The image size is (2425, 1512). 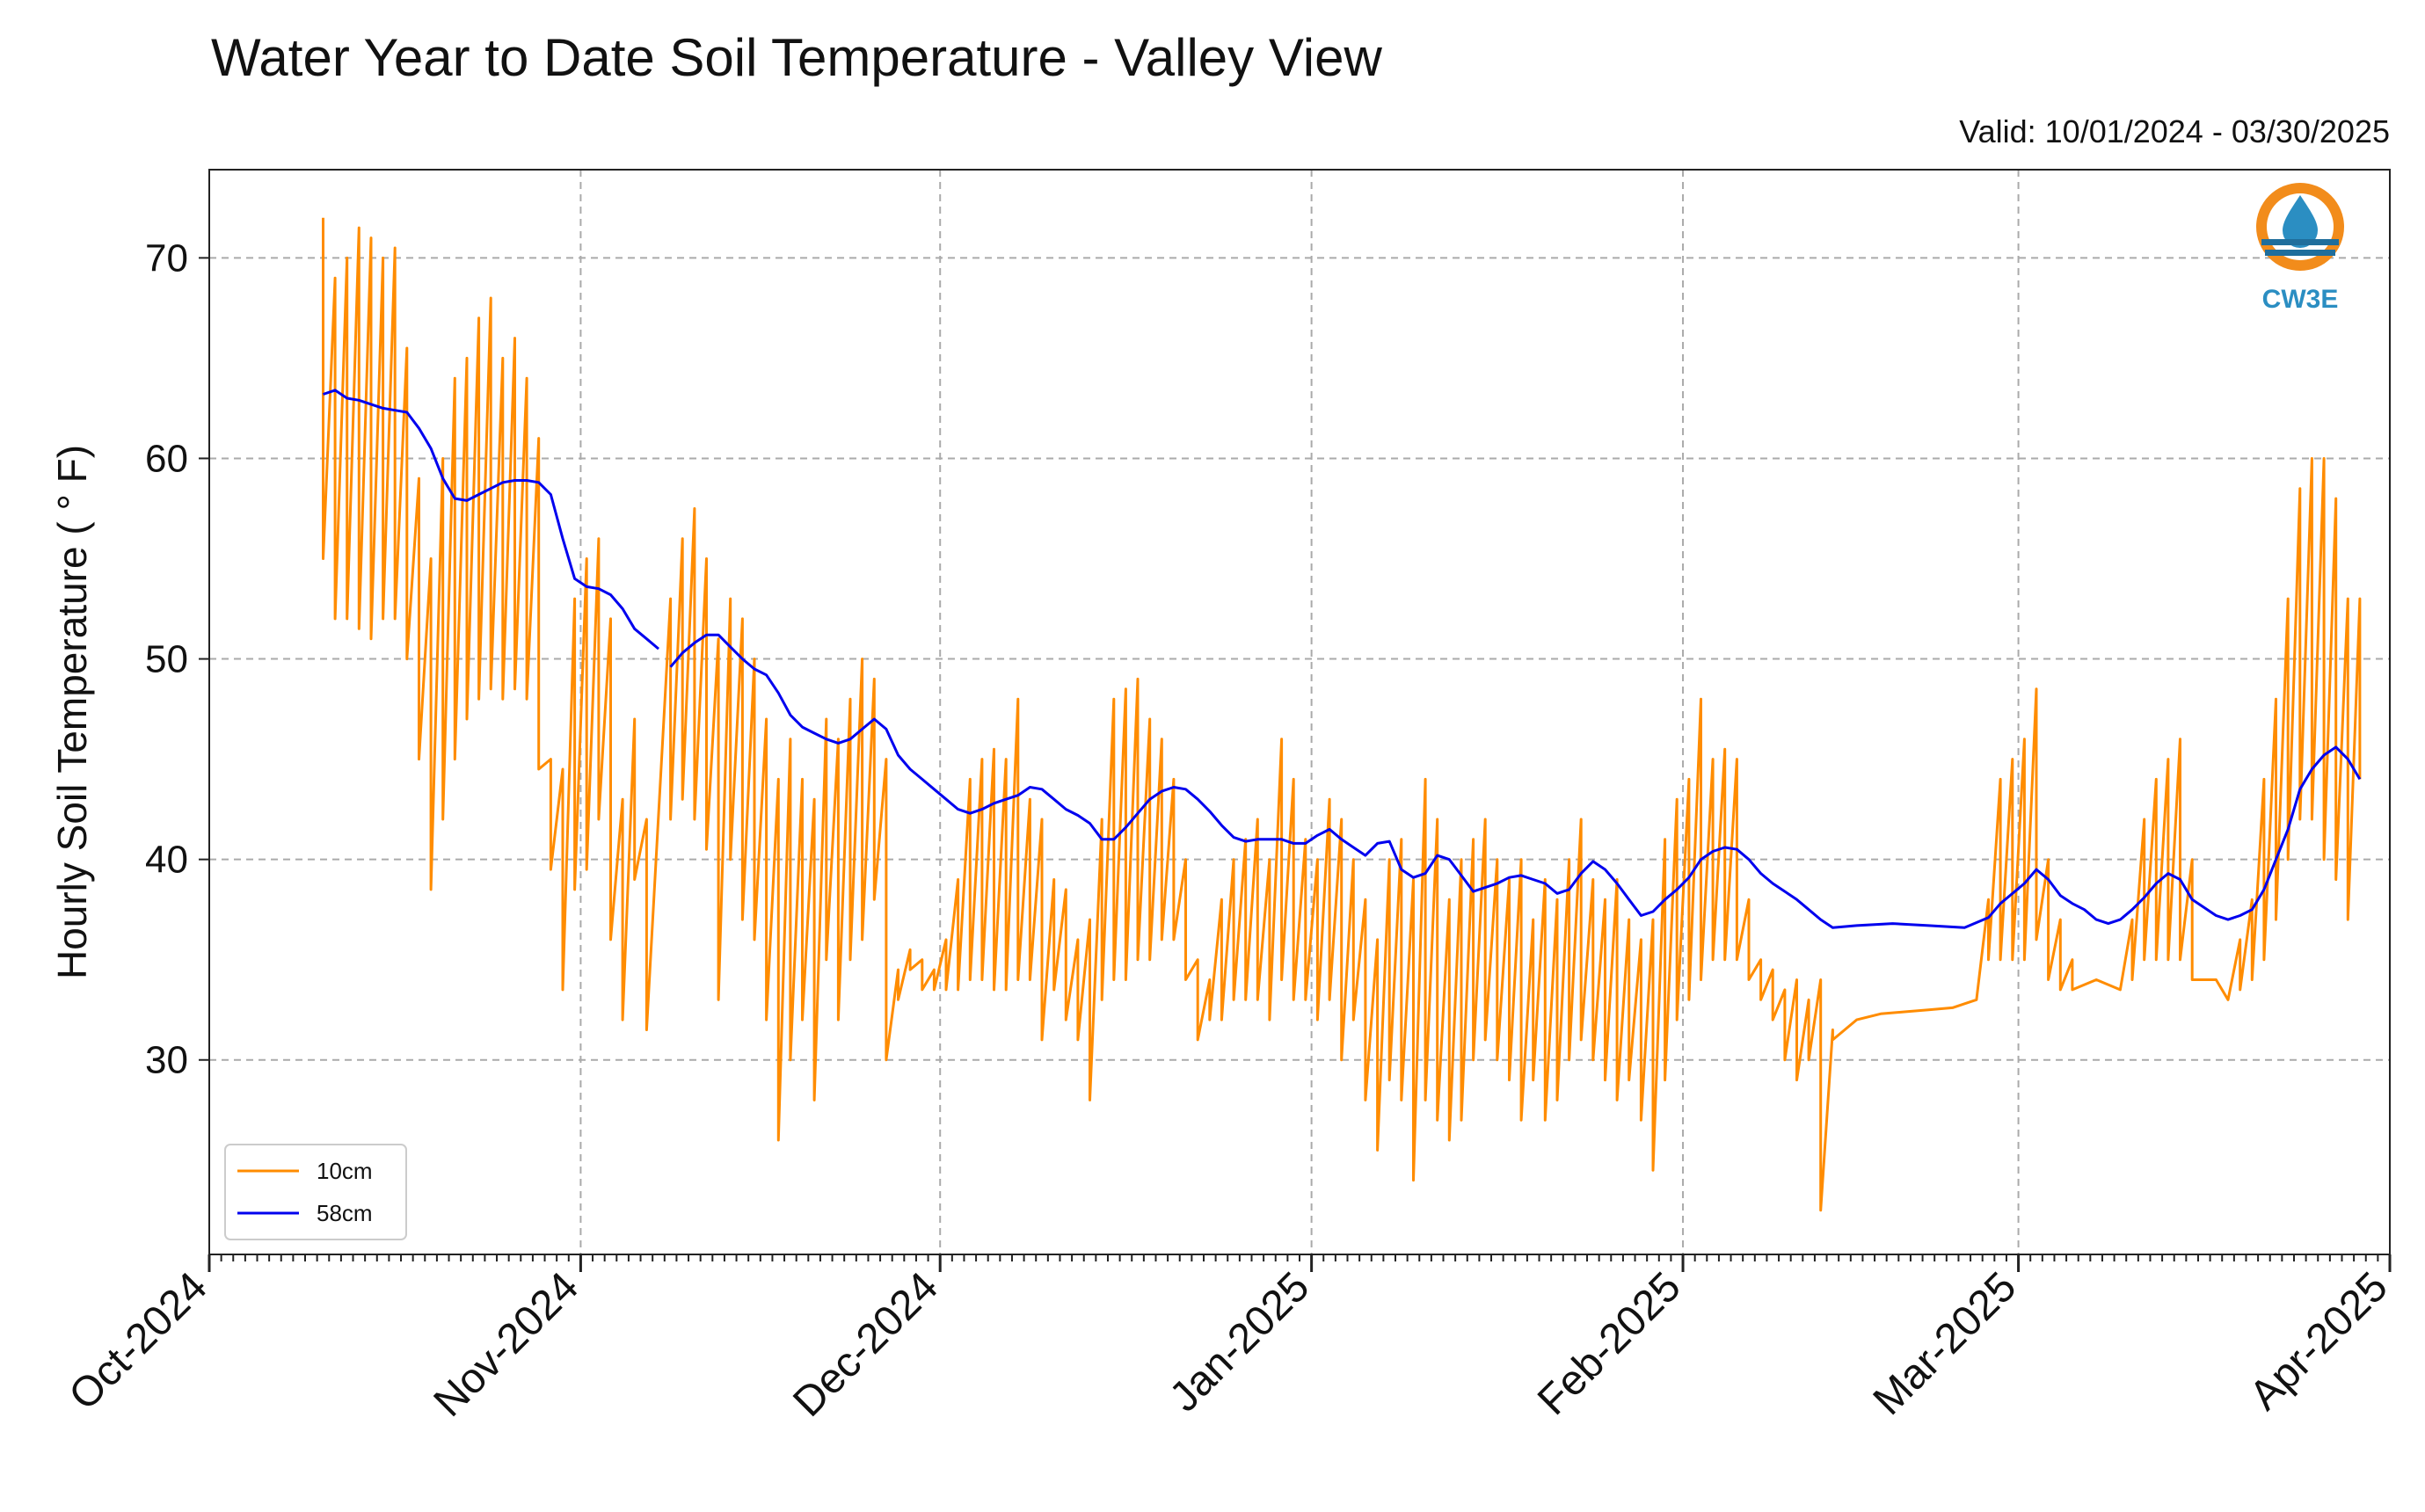 What do you see at coordinates (345, 1213) in the screenshot?
I see `legend-label-58cm: 58cm` at bounding box center [345, 1213].